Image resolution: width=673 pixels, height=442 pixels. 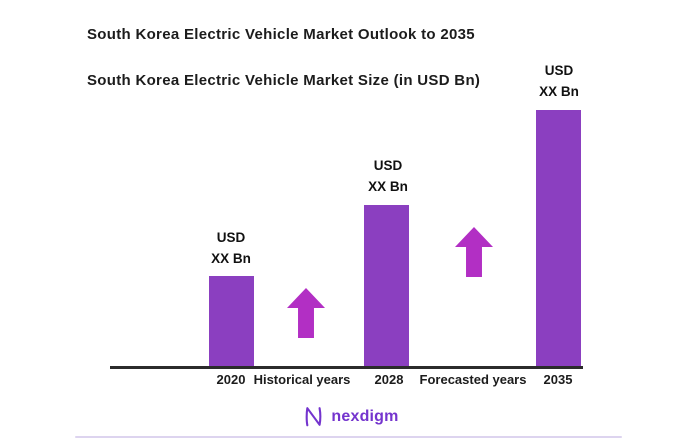 I want to click on x-annotation-forecasted-years: Forecasted years, so click(x=473, y=379).